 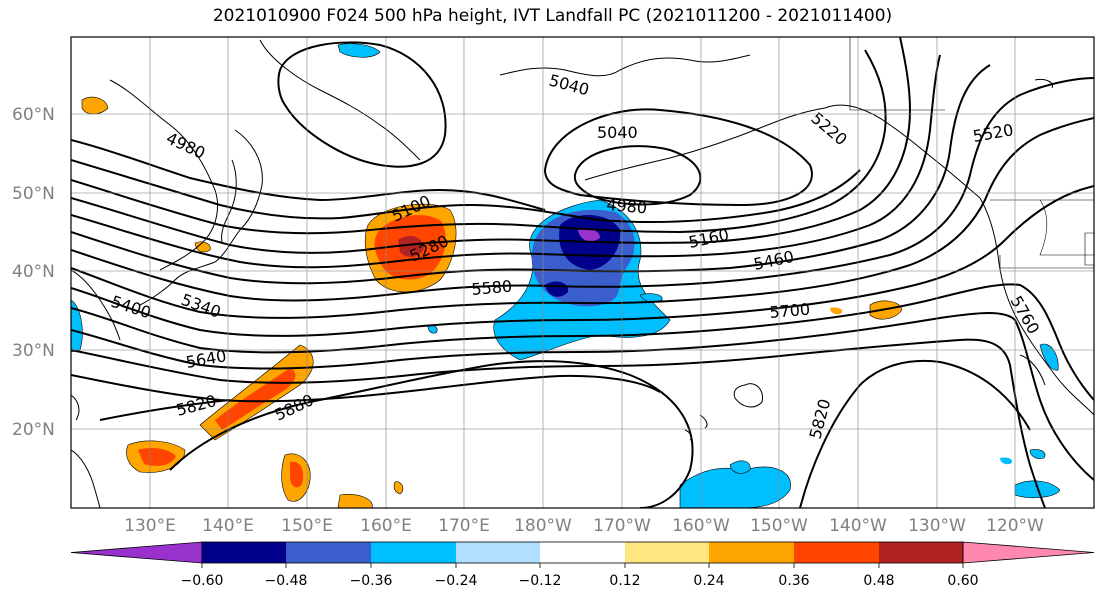 What do you see at coordinates (627, 206) in the screenshot?
I see `contour-label: 4980` at bounding box center [627, 206].